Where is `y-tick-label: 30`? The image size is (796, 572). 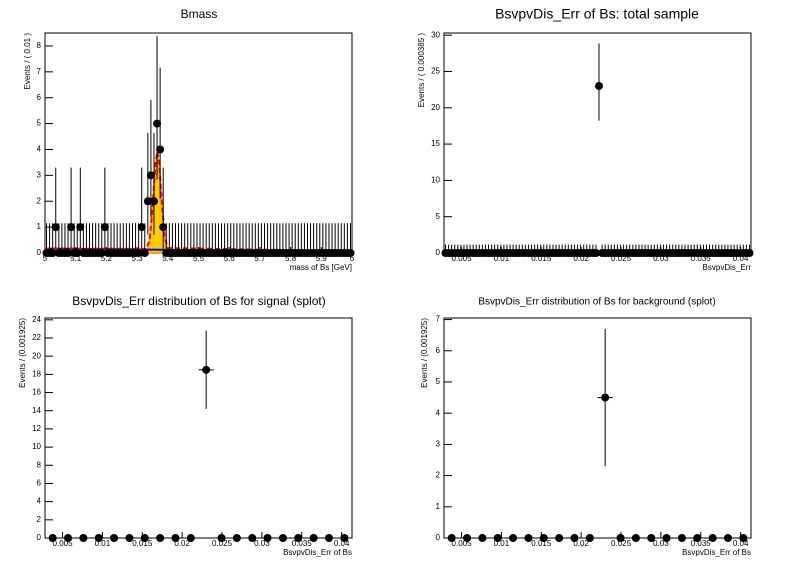
y-tick-label: 30 is located at coordinates (435, 34).